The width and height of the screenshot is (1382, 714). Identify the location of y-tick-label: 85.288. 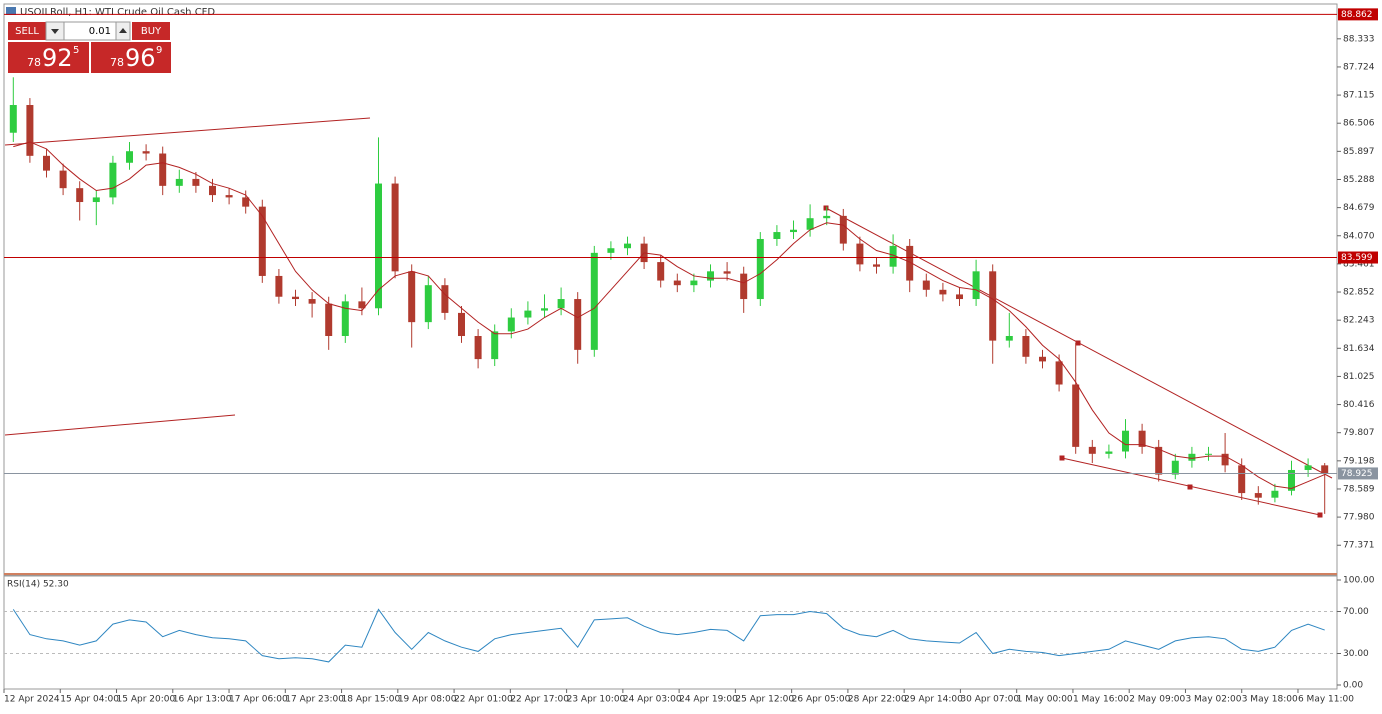
(1359, 180).